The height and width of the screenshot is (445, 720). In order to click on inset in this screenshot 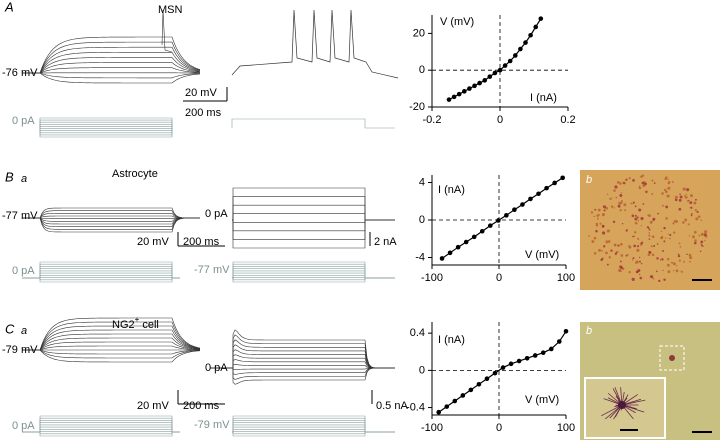, I will do `click(625, 408)`.